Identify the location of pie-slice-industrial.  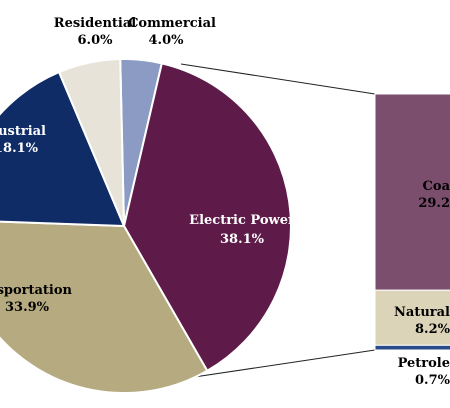
(63, 149).